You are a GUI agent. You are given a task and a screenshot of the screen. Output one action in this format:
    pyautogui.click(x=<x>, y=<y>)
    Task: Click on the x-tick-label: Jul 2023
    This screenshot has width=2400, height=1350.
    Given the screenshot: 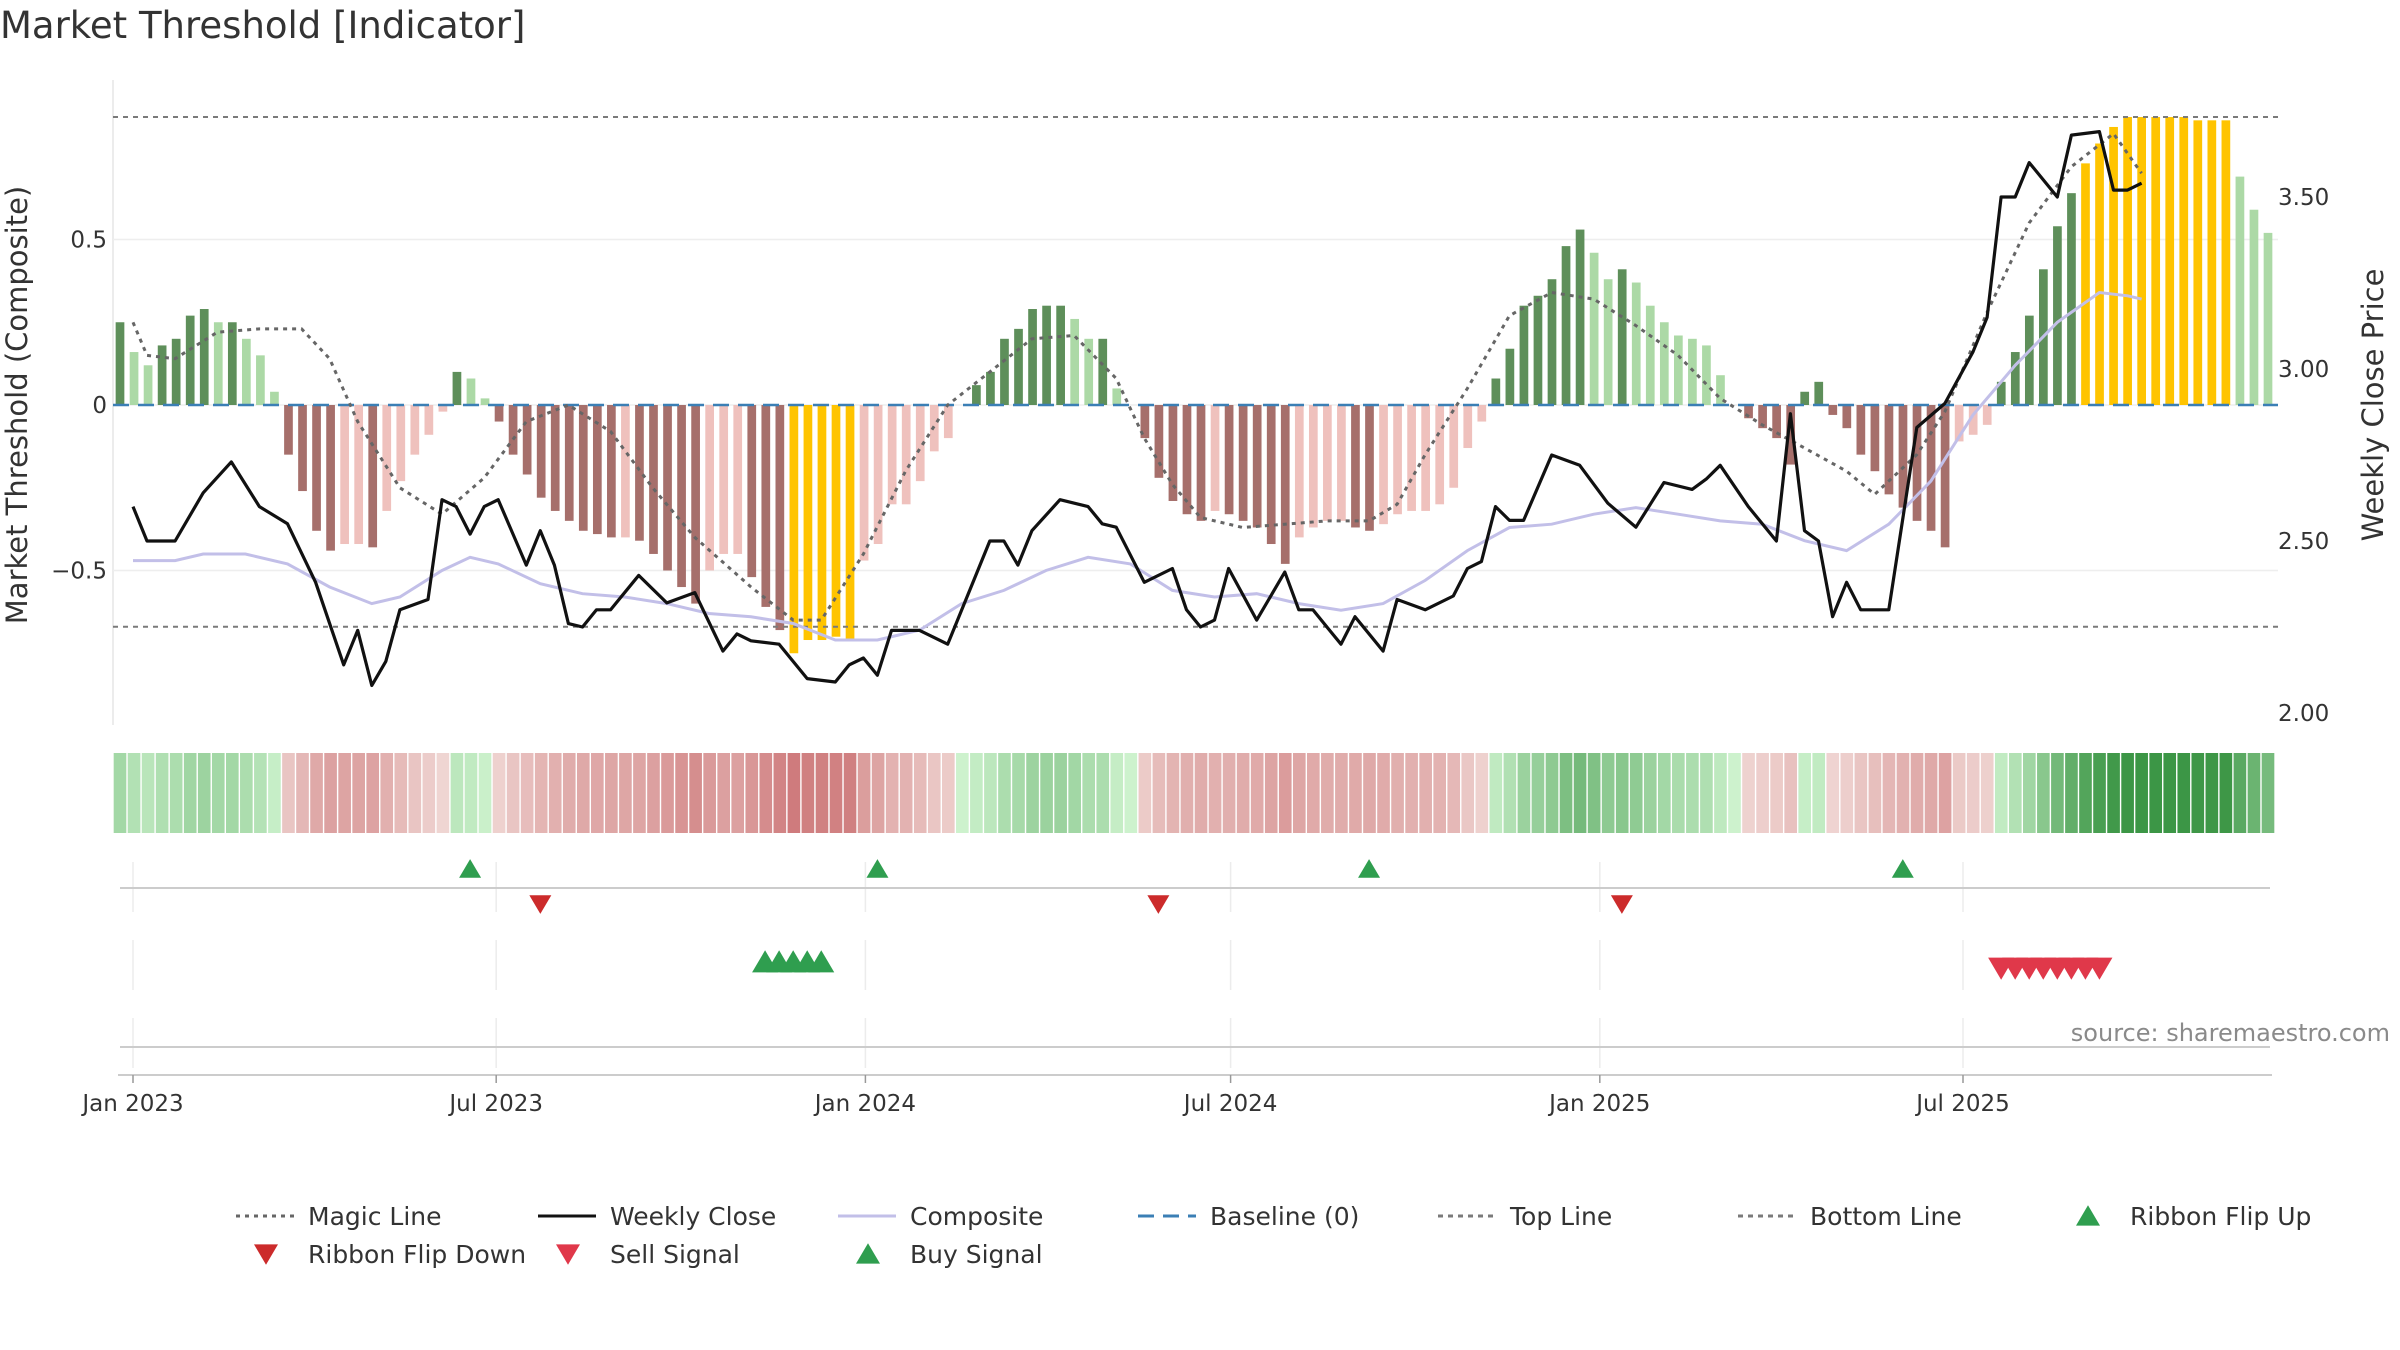 What is the action you would take?
    pyautogui.click(x=495, y=1104)
    